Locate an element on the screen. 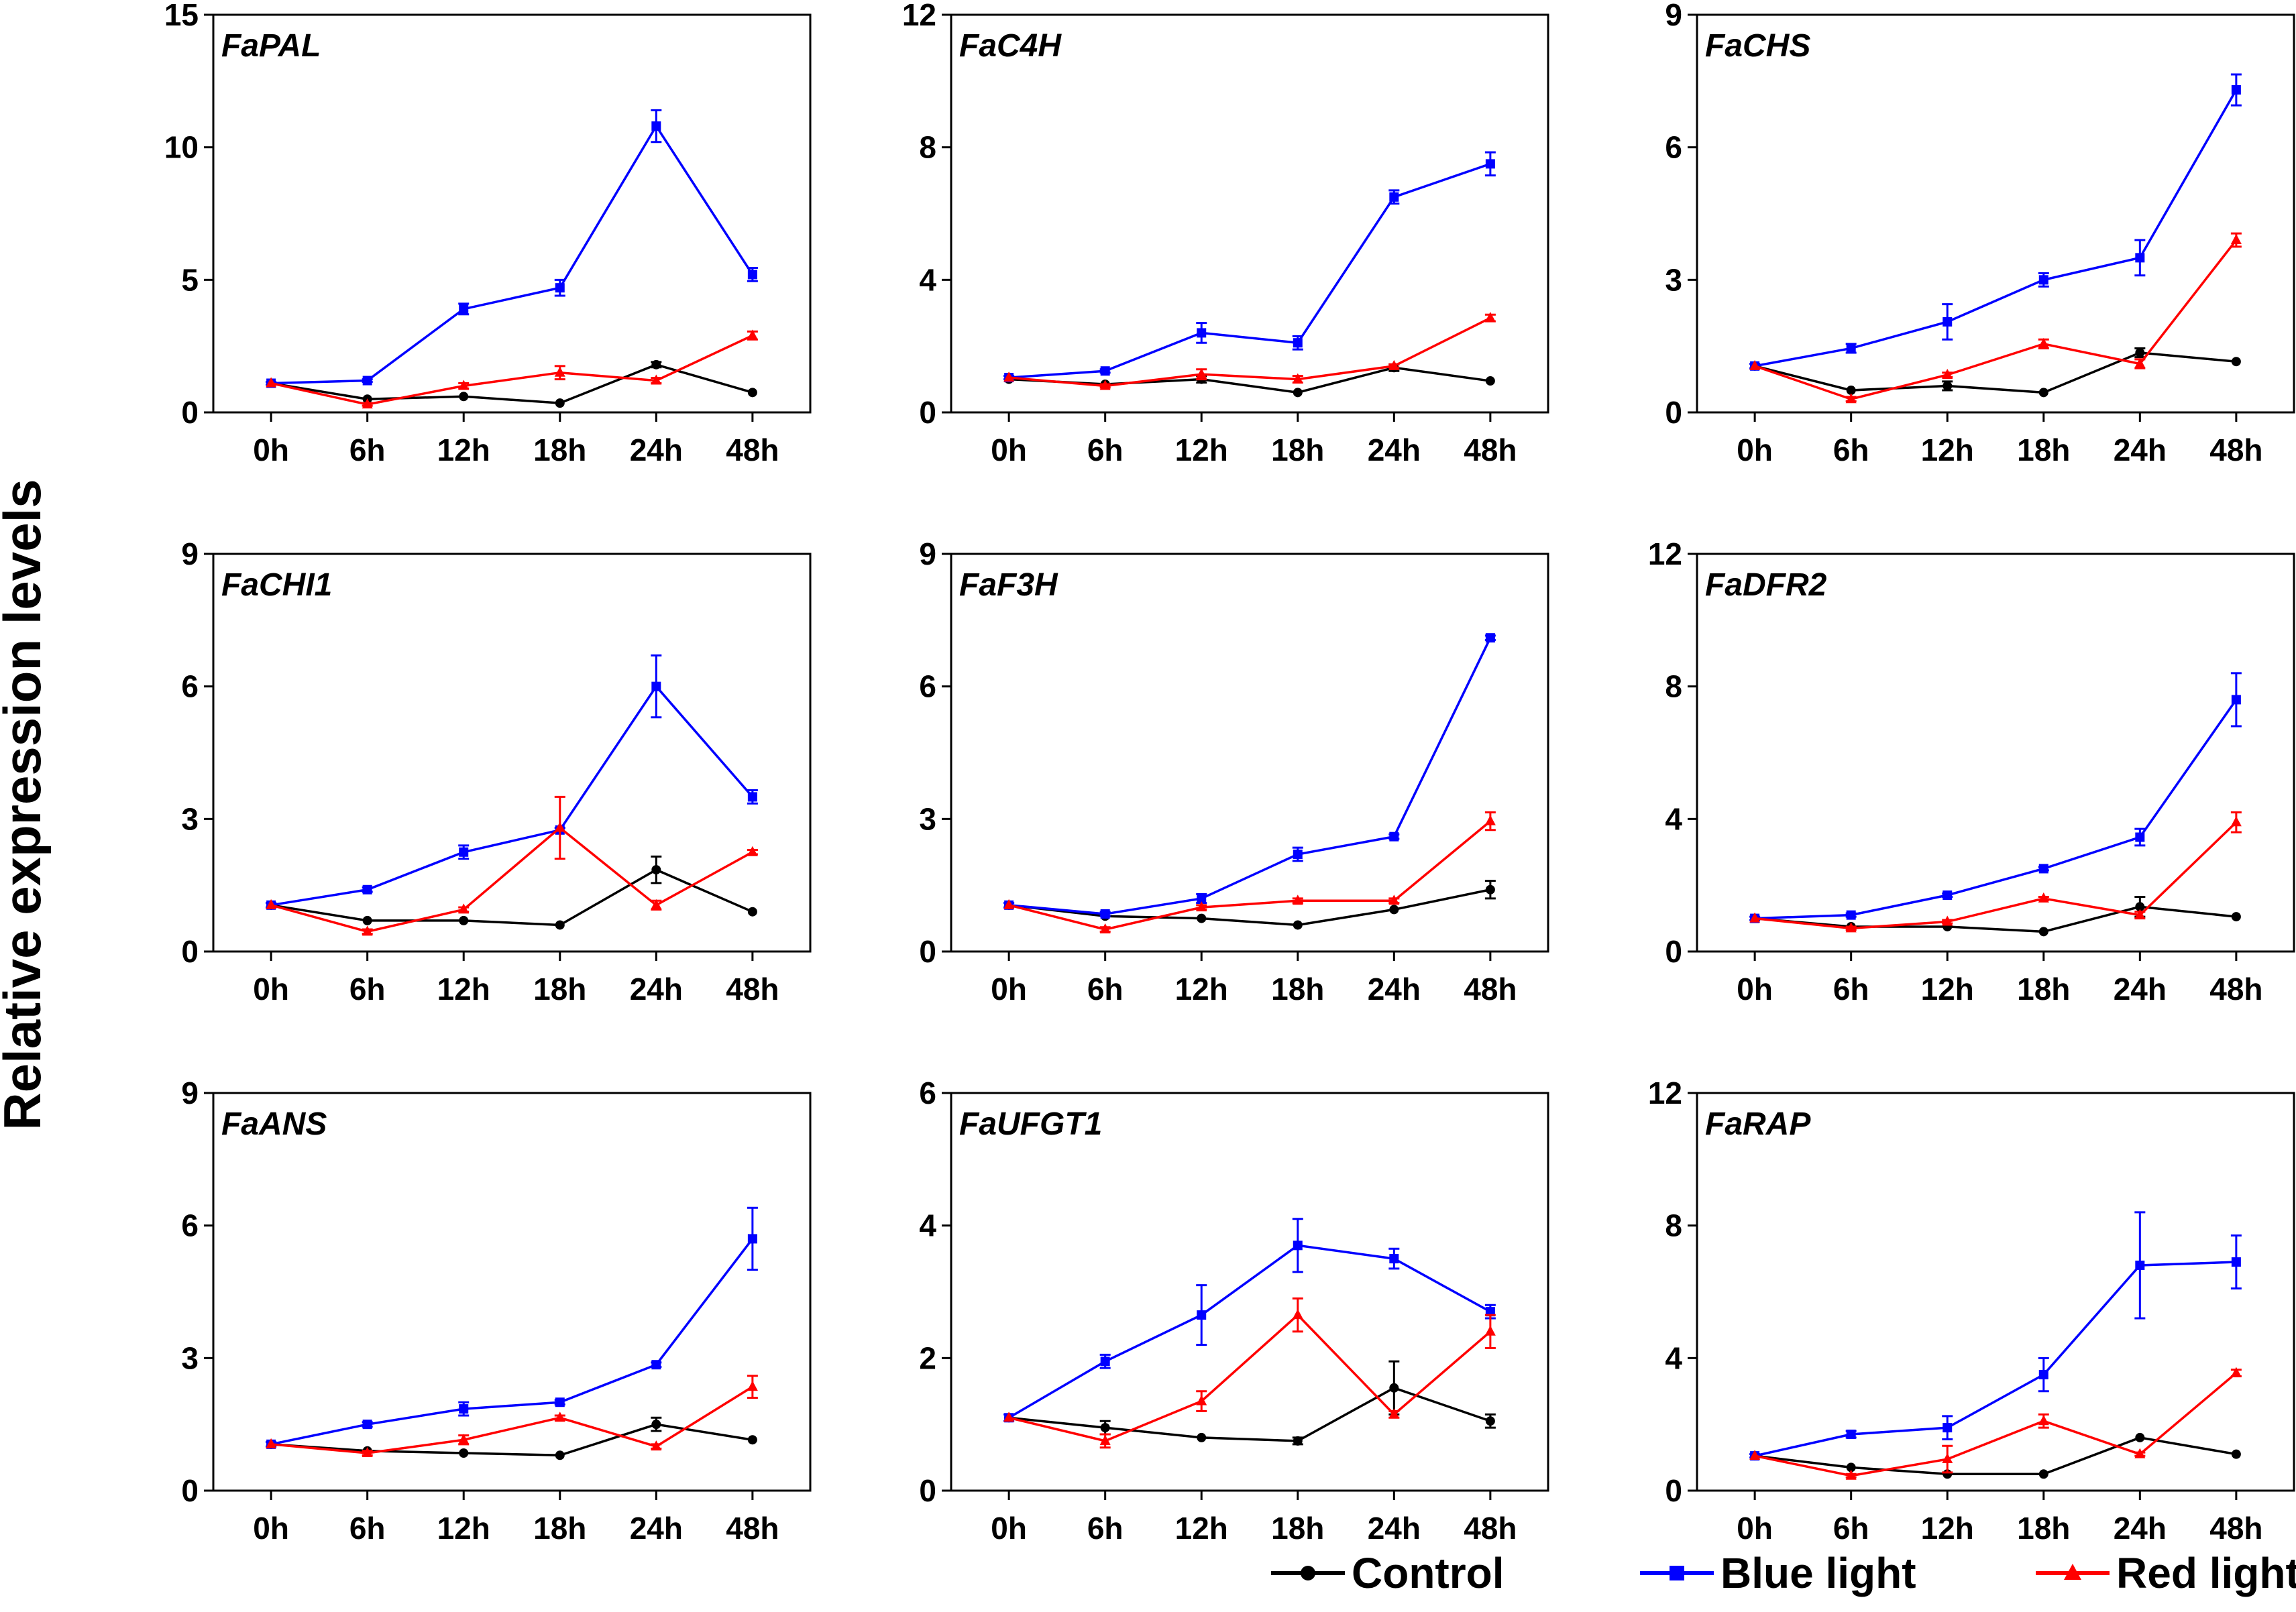  y-tick-label: 2 is located at coordinates (928, 1357).